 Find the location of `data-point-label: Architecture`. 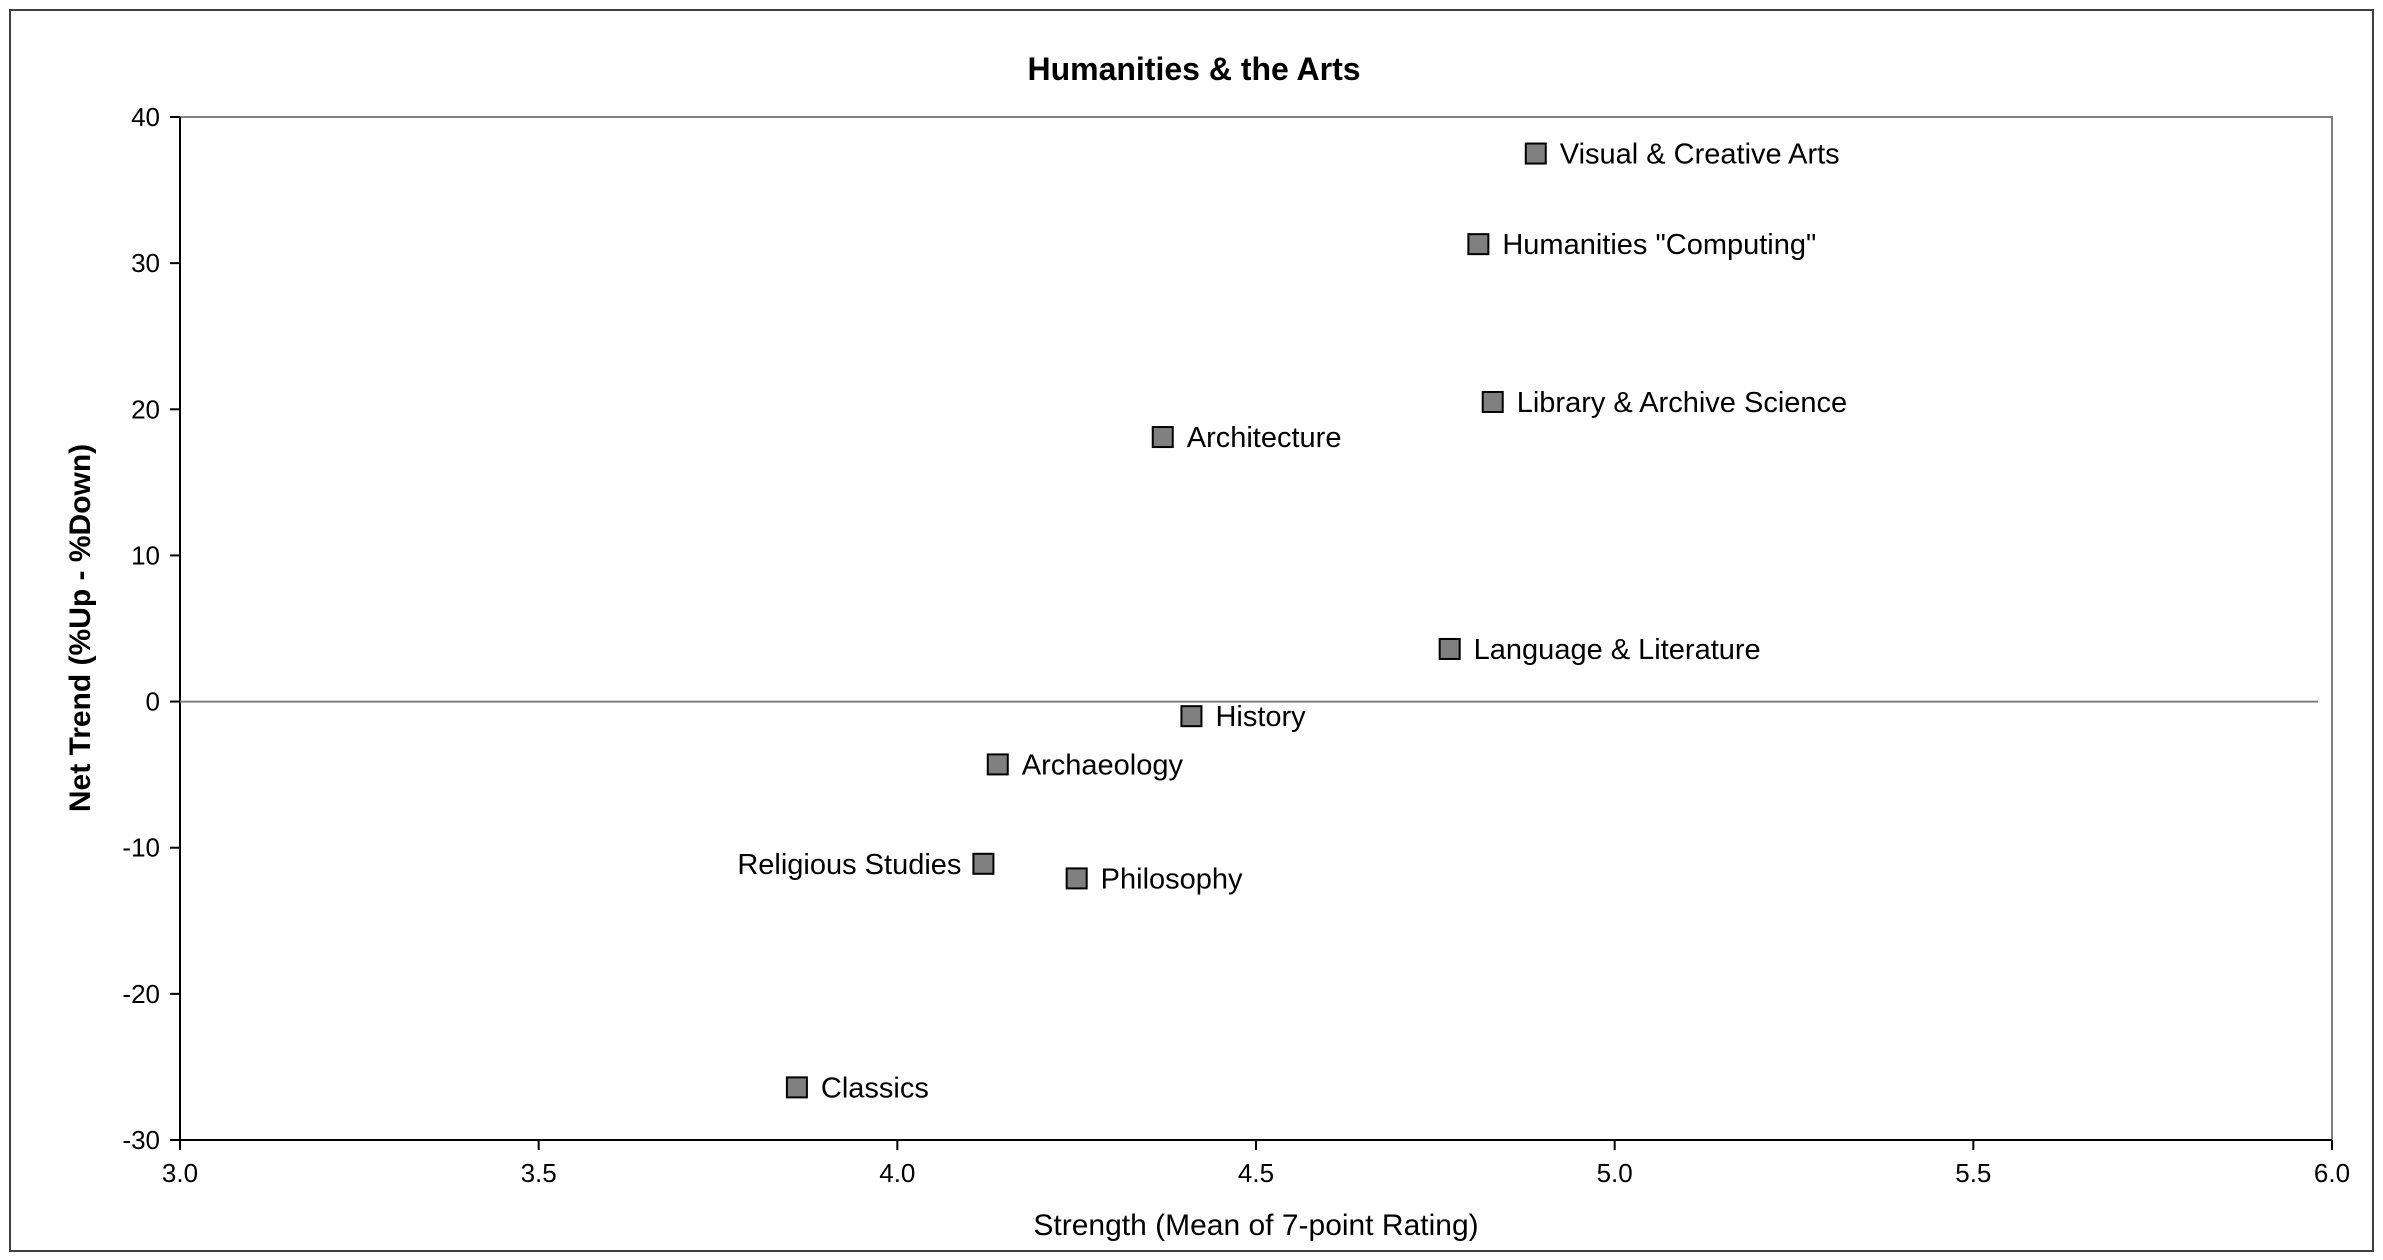

data-point-label: Architecture is located at coordinates (1264, 438).